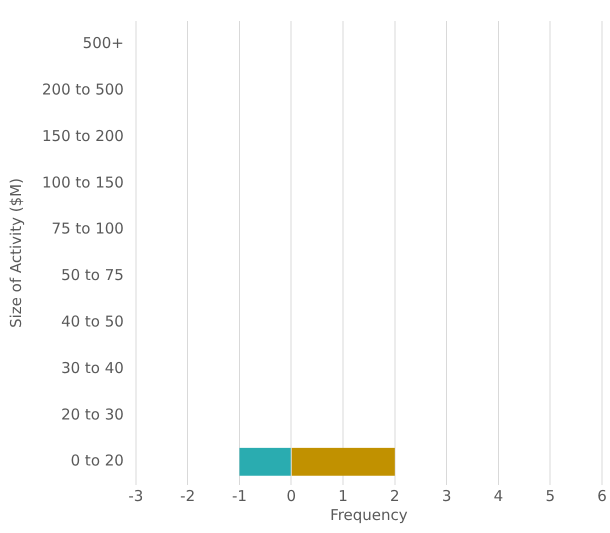 This screenshot has height=533, width=610. I want to click on x-tick-label: 0, so click(291, 495).